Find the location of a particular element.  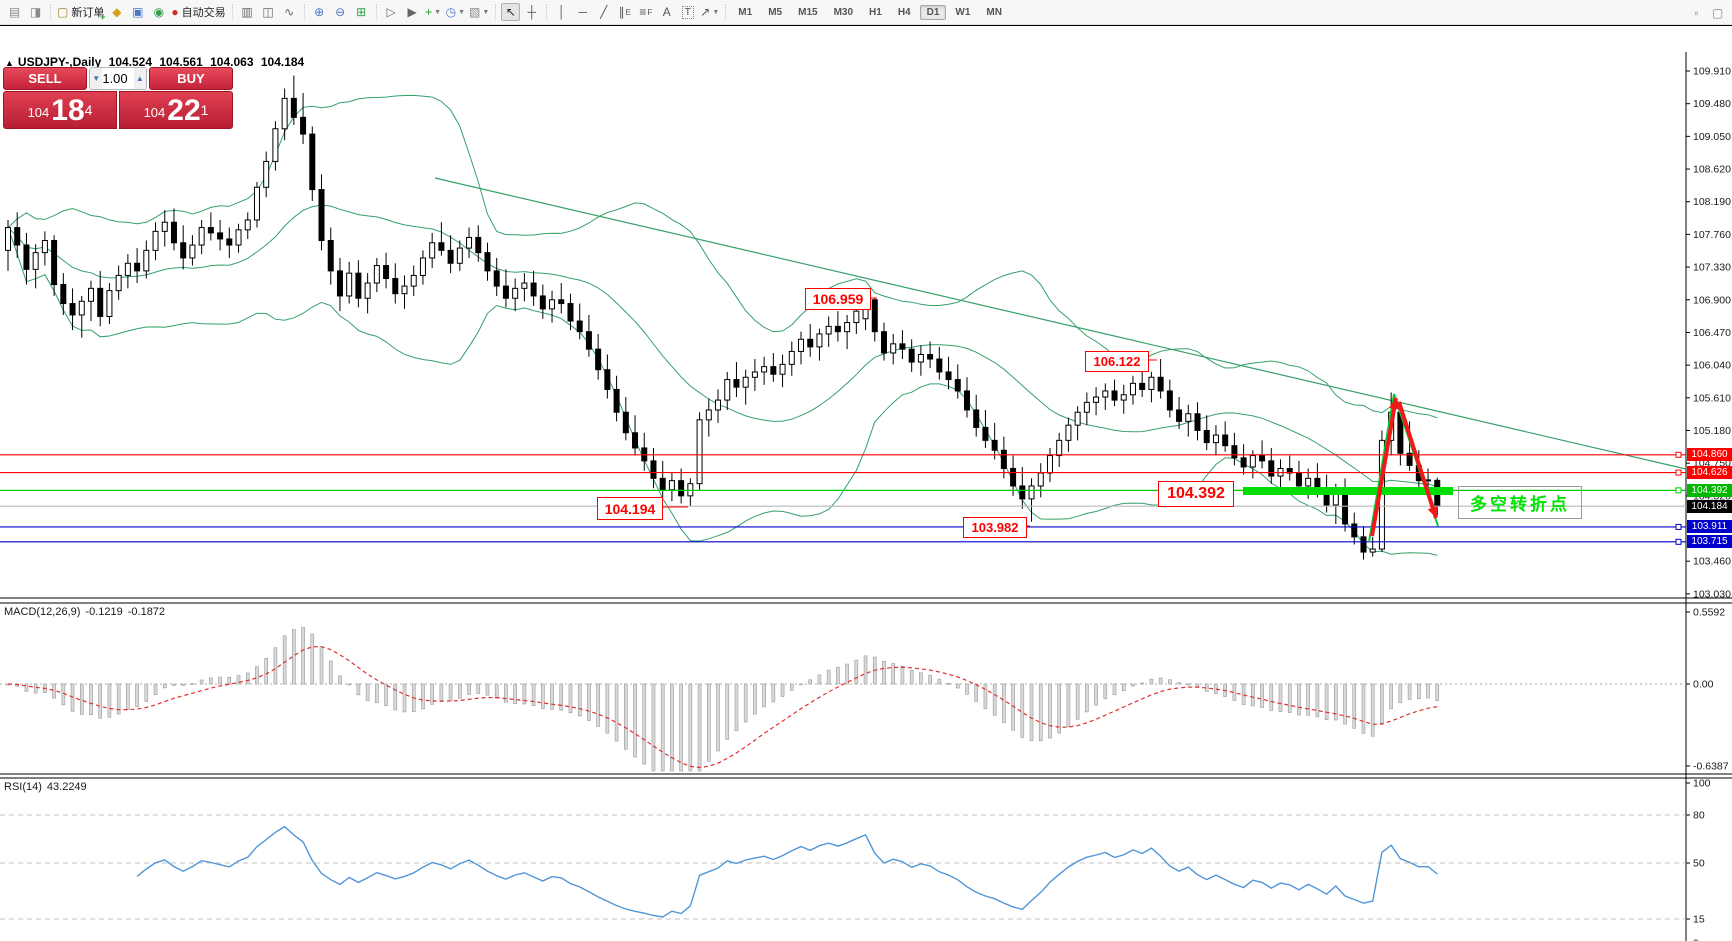

terminal-icon: ▣ is located at coordinates (137, 12).